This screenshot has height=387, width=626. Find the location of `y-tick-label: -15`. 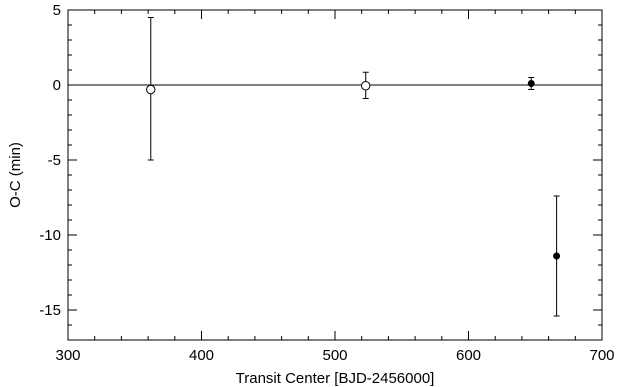

y-tick-label: -15 is located at coordinates (50, 310).